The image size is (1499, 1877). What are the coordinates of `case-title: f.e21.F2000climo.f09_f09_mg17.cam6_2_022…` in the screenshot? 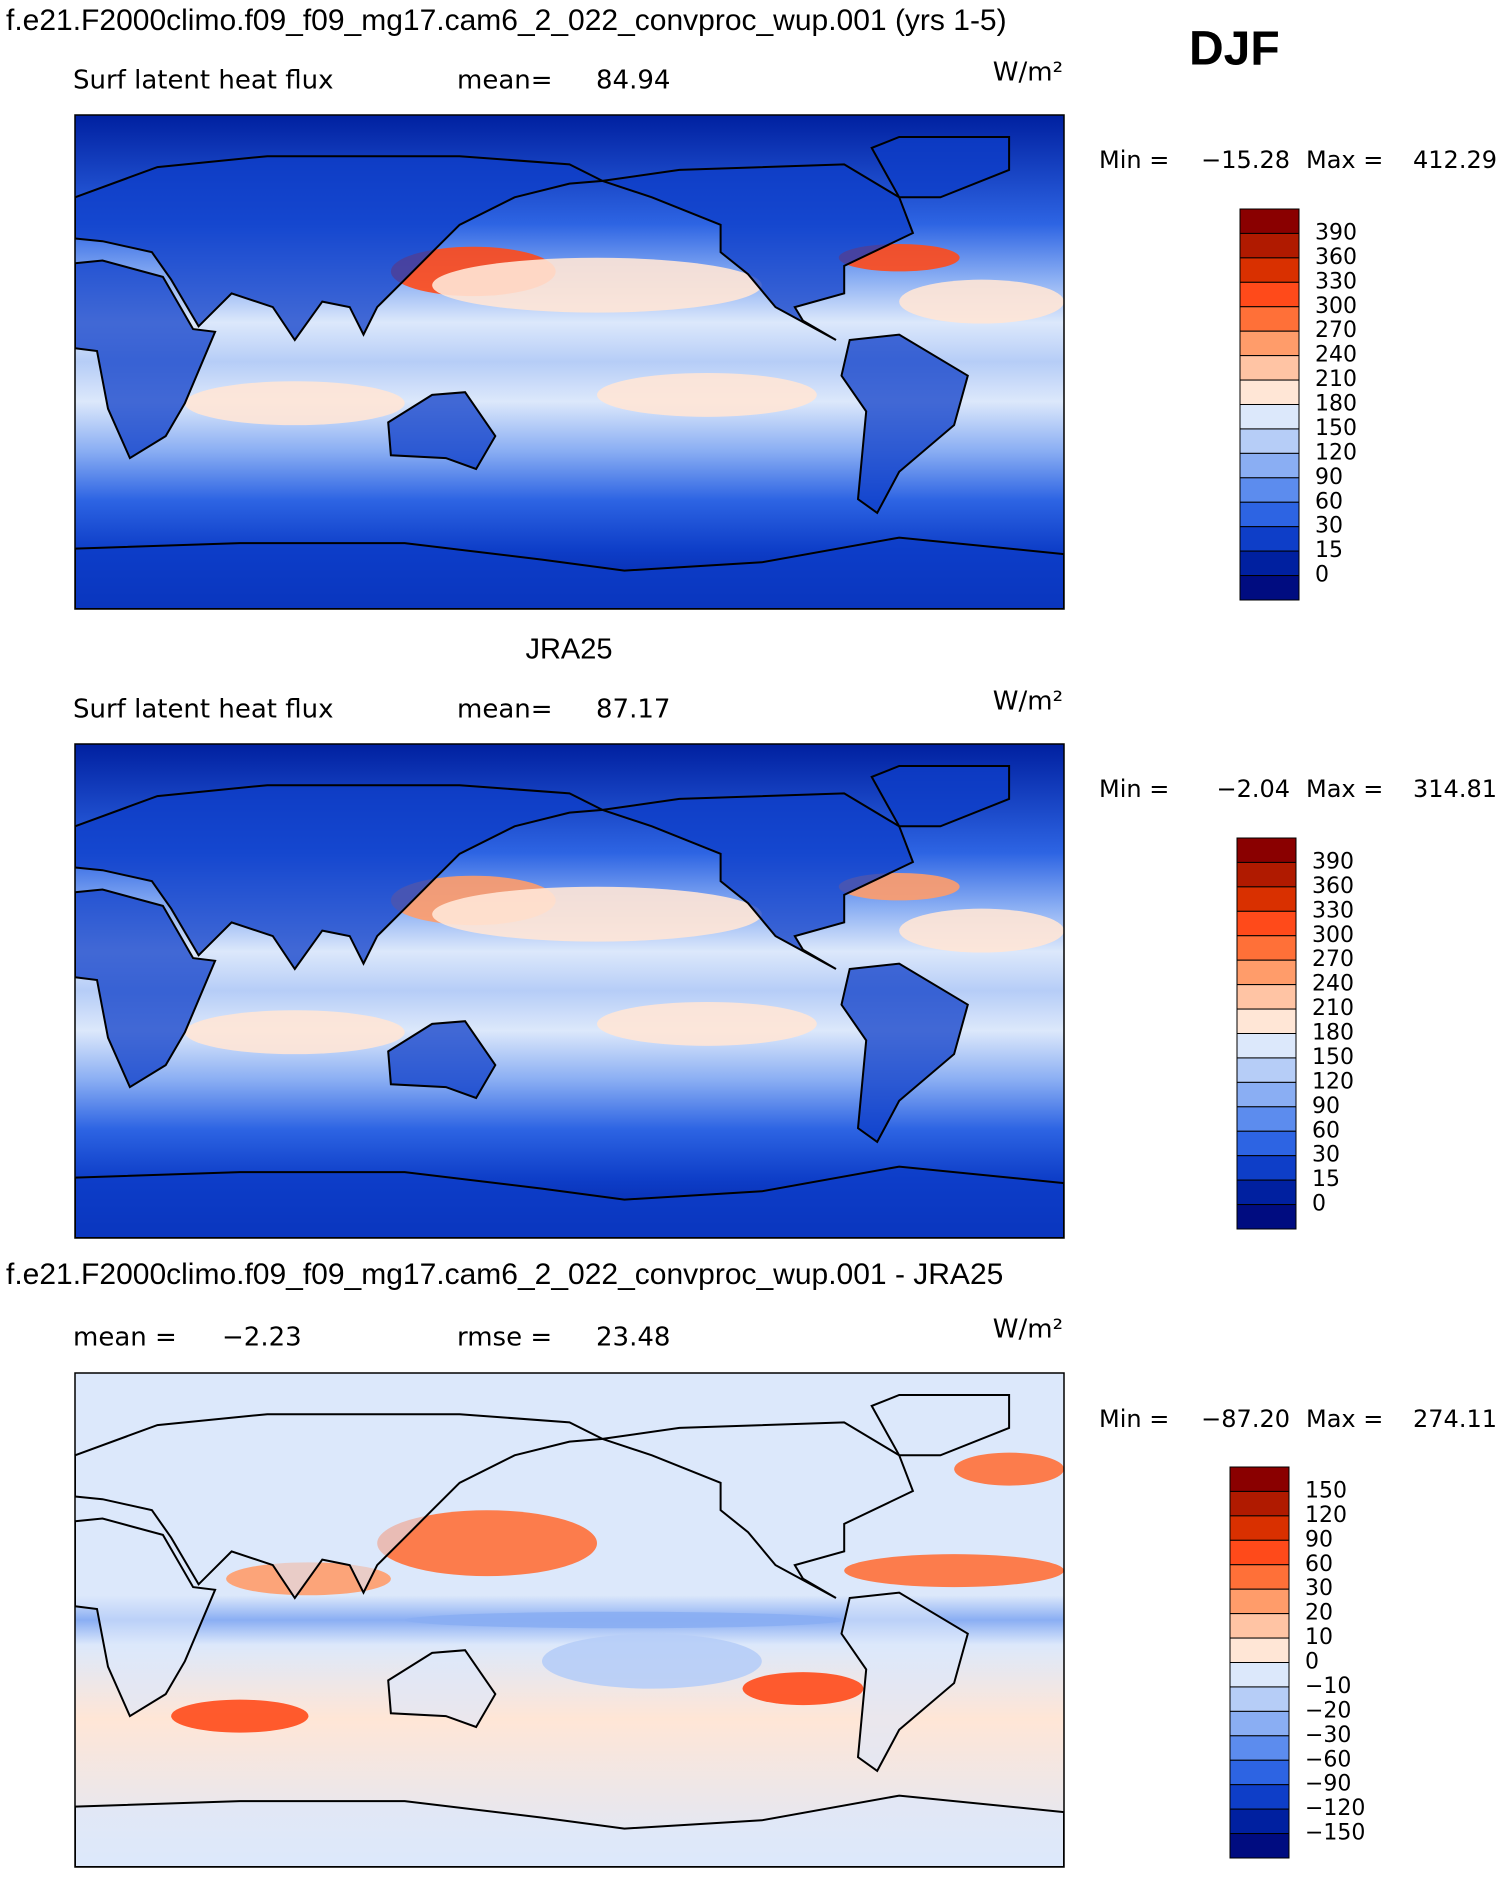 It's located at (506, 20).